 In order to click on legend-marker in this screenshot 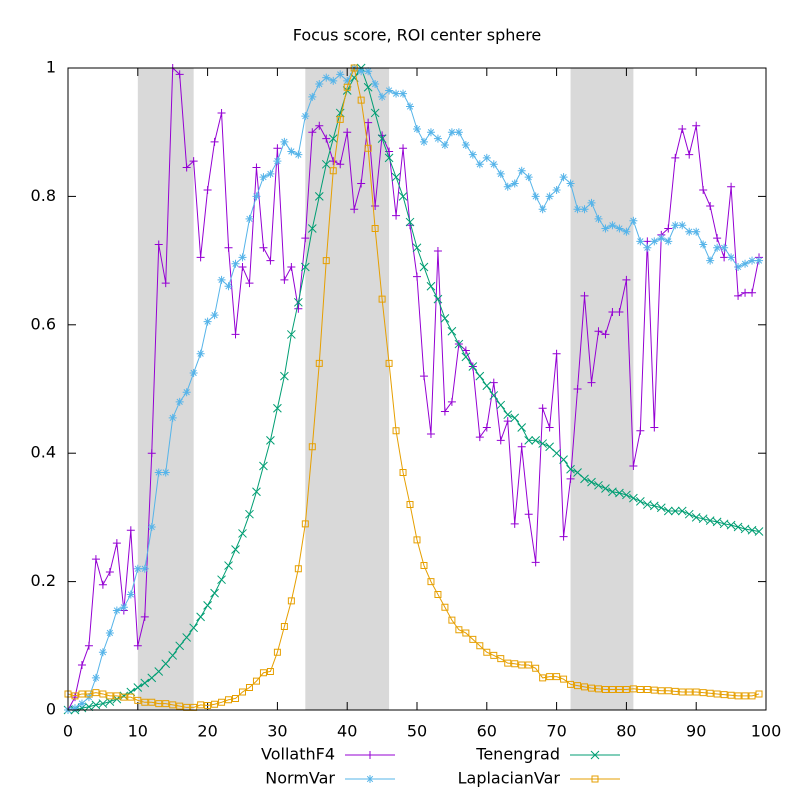, I will do `click(595, 779)`.